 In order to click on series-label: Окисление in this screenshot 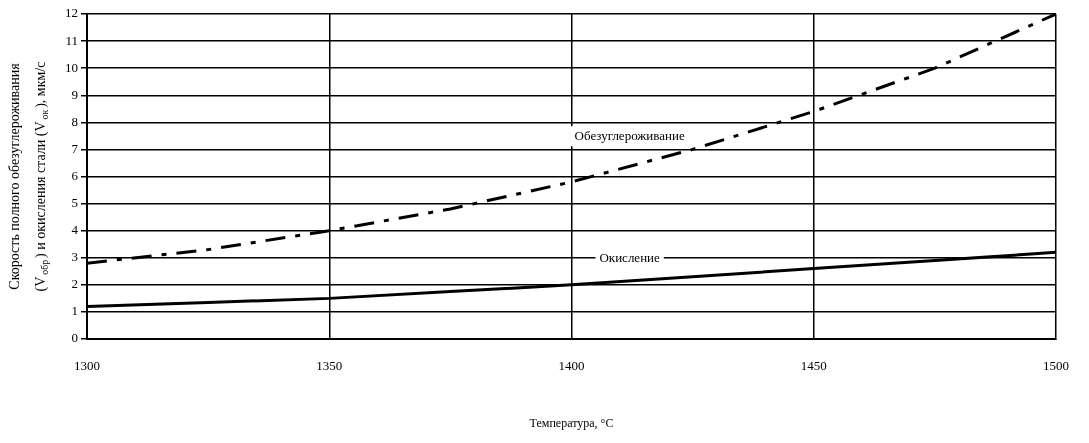, I will do `click(630, 258)`.